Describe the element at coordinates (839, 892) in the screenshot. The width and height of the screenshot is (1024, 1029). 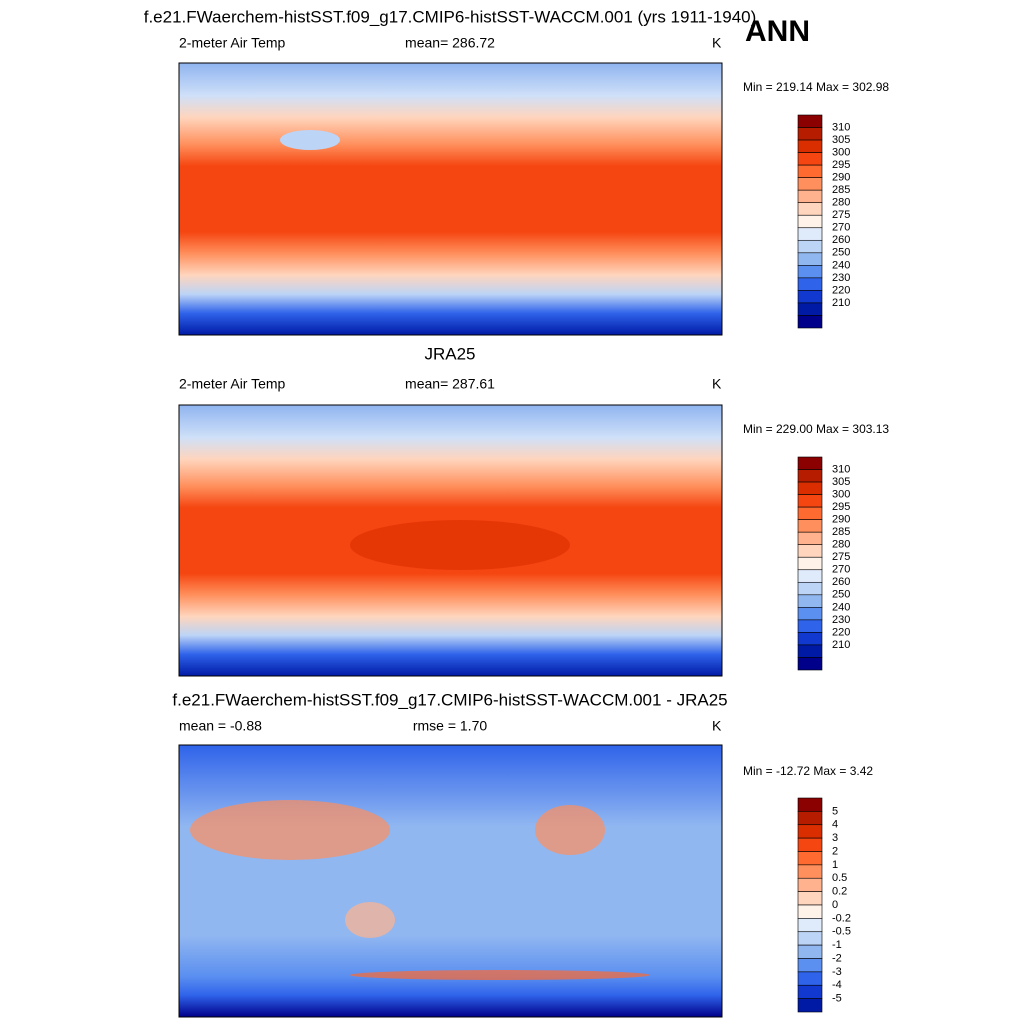
I see `colorbar-label: 0.2` at that location.